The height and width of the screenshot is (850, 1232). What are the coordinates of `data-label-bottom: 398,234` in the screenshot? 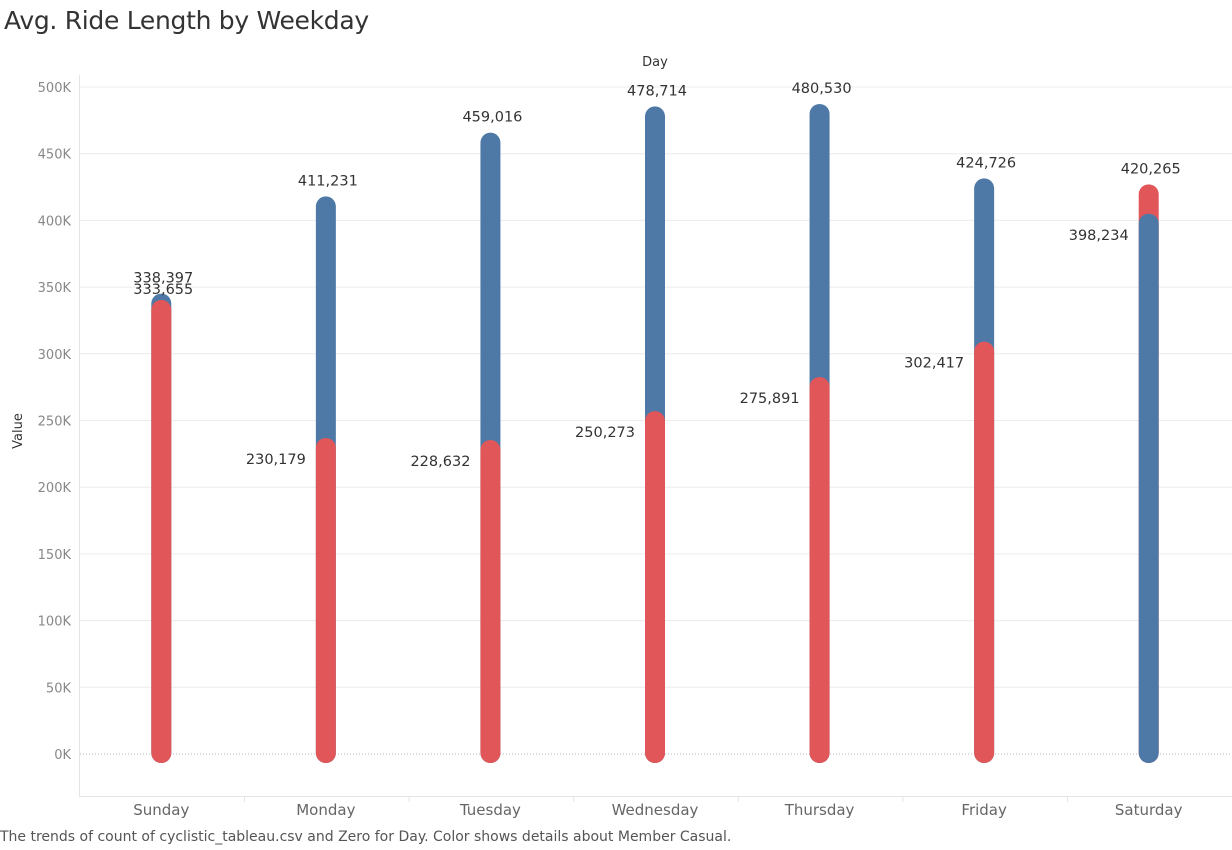 It's located at (1099, 236).